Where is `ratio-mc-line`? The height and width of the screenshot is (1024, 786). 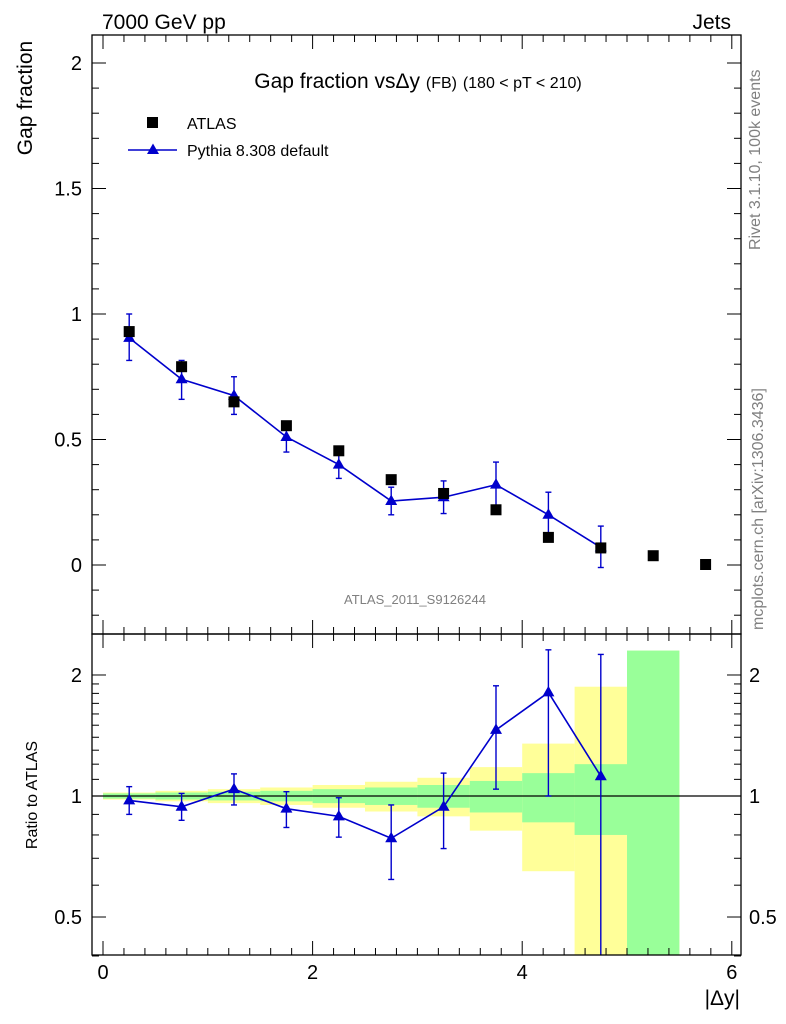
ratio-mc-line is located at coordinates (365, 765).